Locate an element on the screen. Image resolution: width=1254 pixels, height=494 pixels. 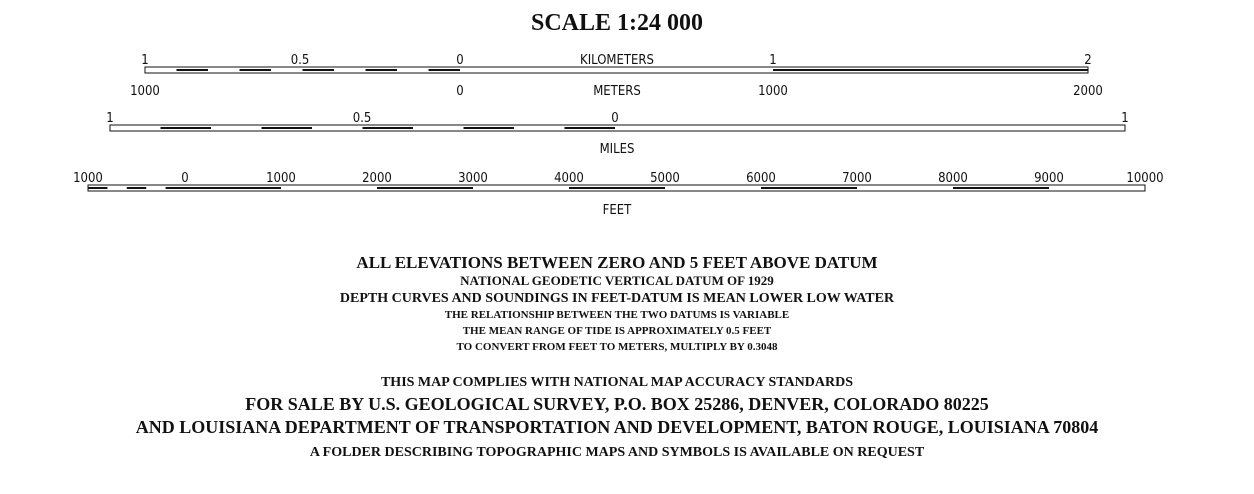
meter-label: 0 is located at coordinates (459, 91).